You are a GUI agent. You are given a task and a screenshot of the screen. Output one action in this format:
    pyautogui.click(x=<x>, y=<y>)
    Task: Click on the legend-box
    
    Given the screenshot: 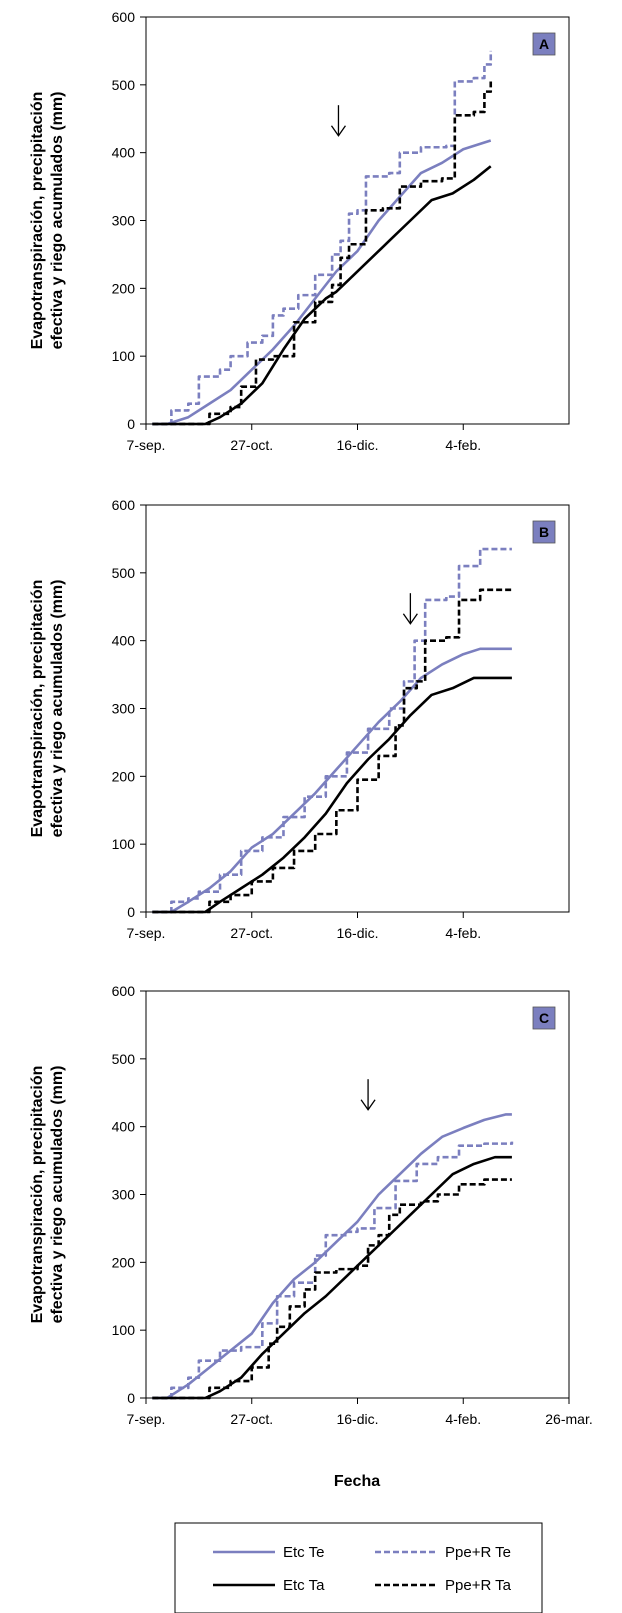 What is the action you would take?
    pyautogui.click(x=358, y=1567)
    